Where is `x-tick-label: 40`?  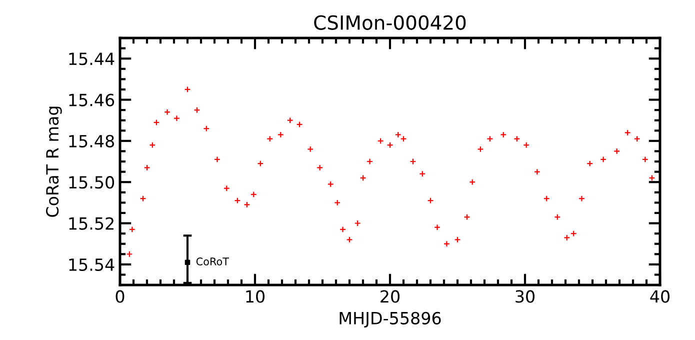 x-tick-label: 40 is located at coordinates (660, 296).